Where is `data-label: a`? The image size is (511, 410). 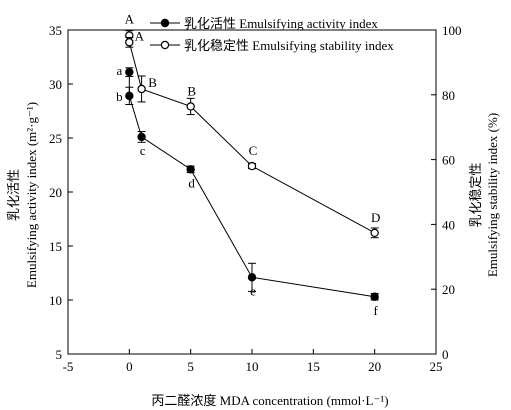
data-label: a is located at coordinates (119, 70).